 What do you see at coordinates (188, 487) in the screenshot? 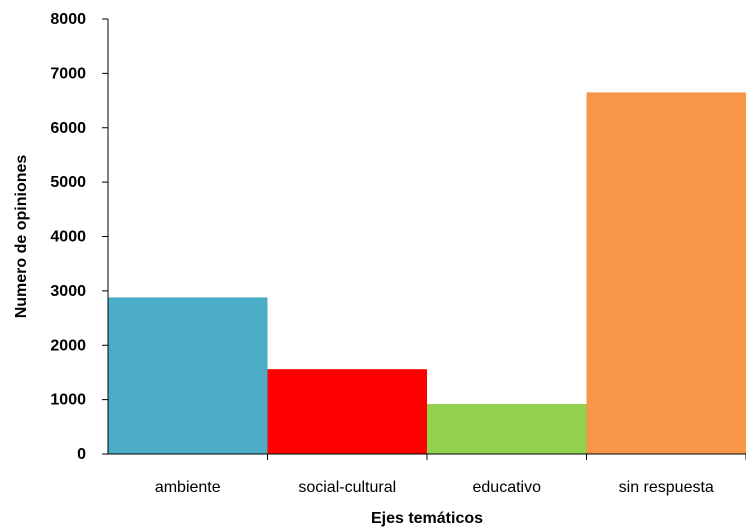
I see `x-tick-label: ambiente` at bounding box center [188, 487].